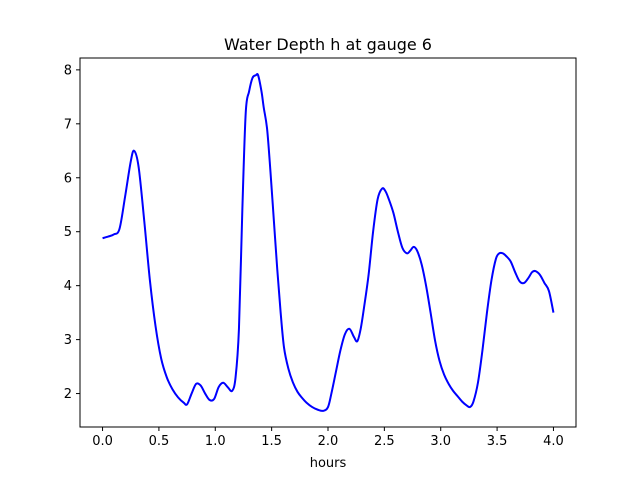 This screenshot has height=480, width=640. What do you see at coordinates (328, 463) in the screenshot?
I see `x-axis-label: hours` at bounding box center [328, 463].